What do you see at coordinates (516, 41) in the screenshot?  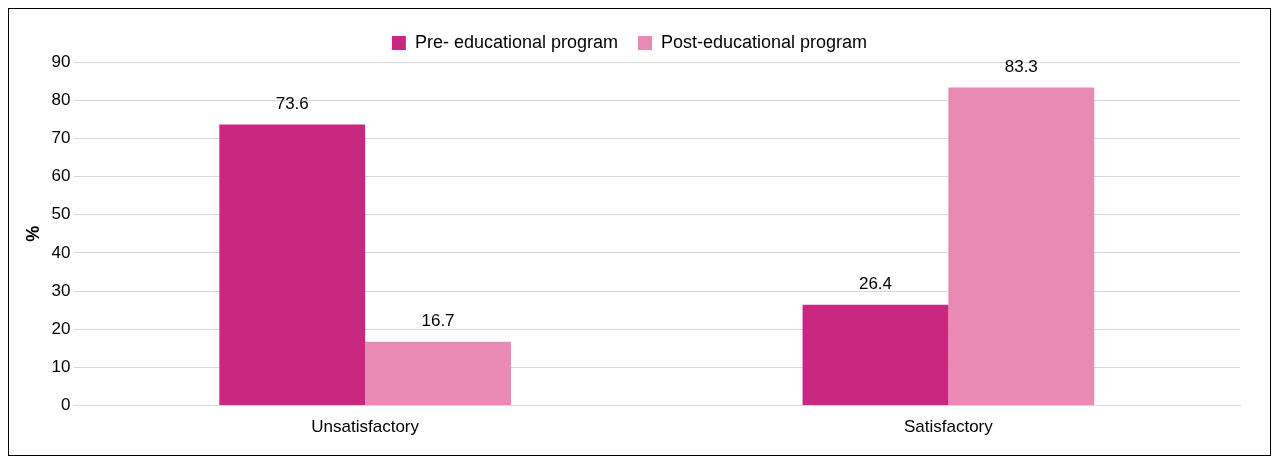 I see `legend-label: Pre- educational program` at bounding box center [516, 41].